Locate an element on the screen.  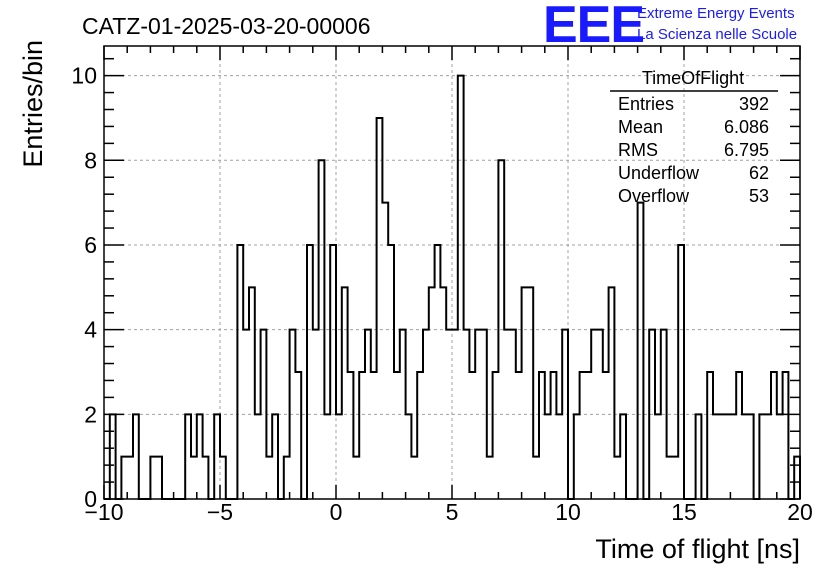
x-tick-label: 0 is located at coordinates (336, 512).